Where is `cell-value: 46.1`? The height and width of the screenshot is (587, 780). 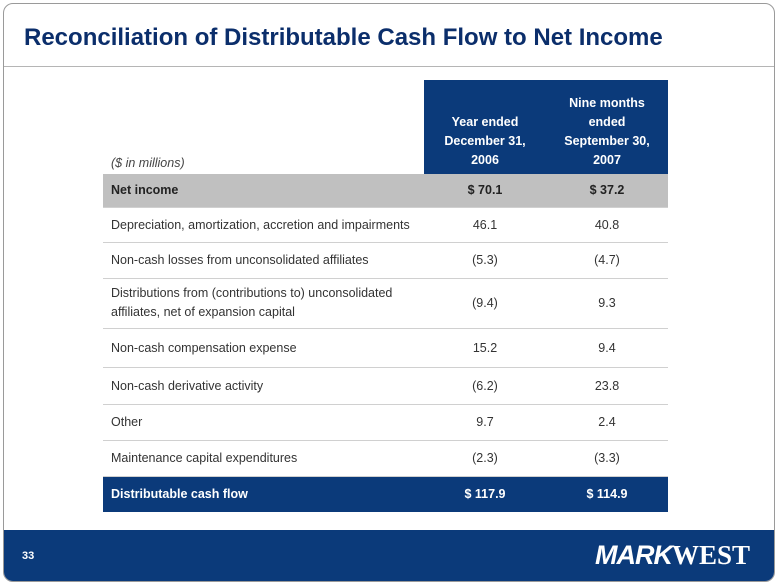 cell-value: 46.1 is located at coordinates (485, 225).